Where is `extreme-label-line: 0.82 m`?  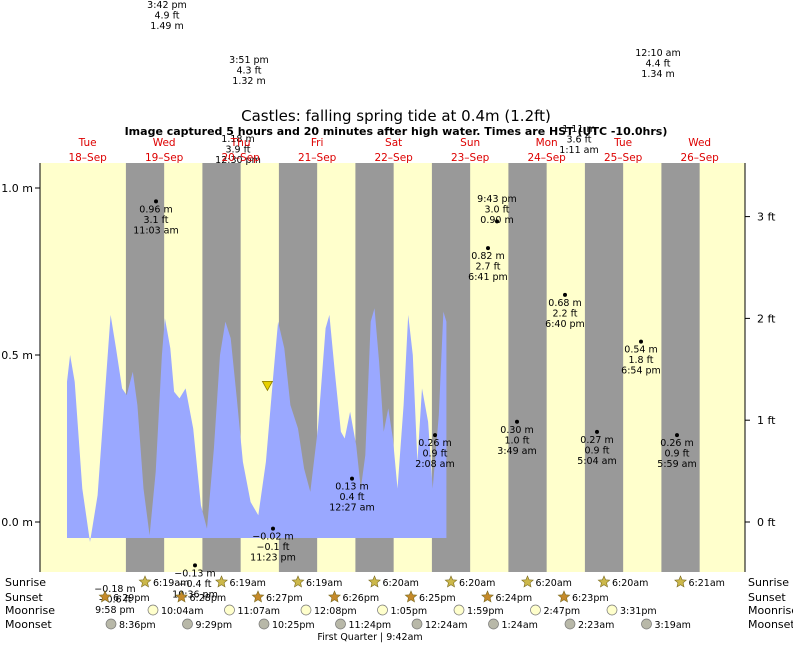
extreme-label-line: 0.82 m is located at coordinates (487, 256).